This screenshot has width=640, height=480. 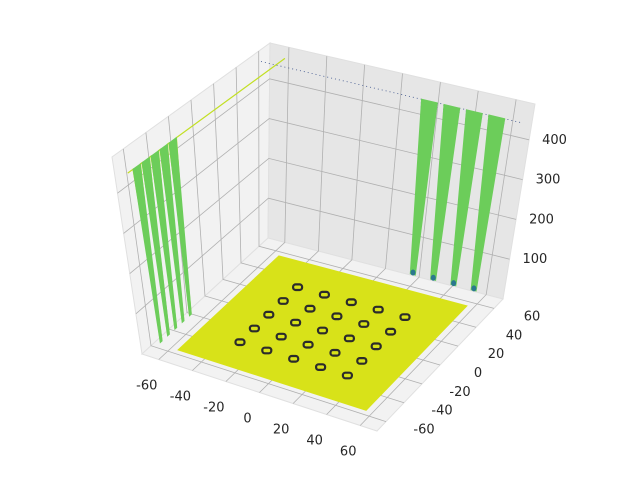 What do you see at coordinates (441, 411) in the screenshot?
I see `y-tick-label: -40` at bounding box center [441, 411].